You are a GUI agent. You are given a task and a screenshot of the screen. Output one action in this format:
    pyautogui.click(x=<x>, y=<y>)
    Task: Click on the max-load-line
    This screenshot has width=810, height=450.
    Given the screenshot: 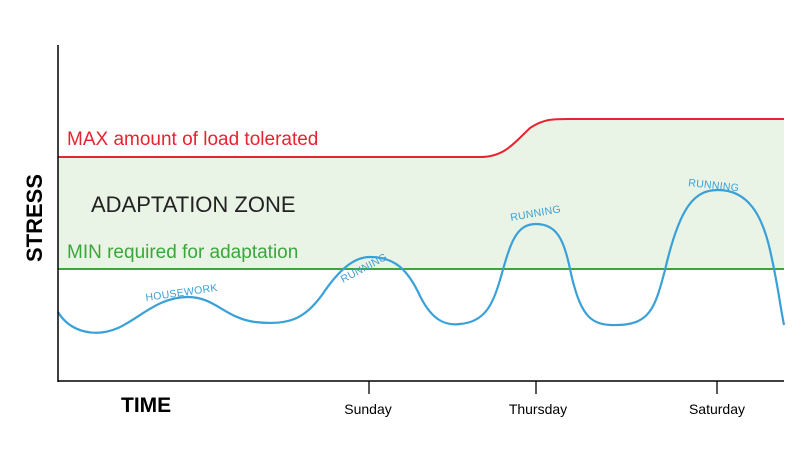 What is the action you would take?
    pyautogui.click(x=421, y=137)
    